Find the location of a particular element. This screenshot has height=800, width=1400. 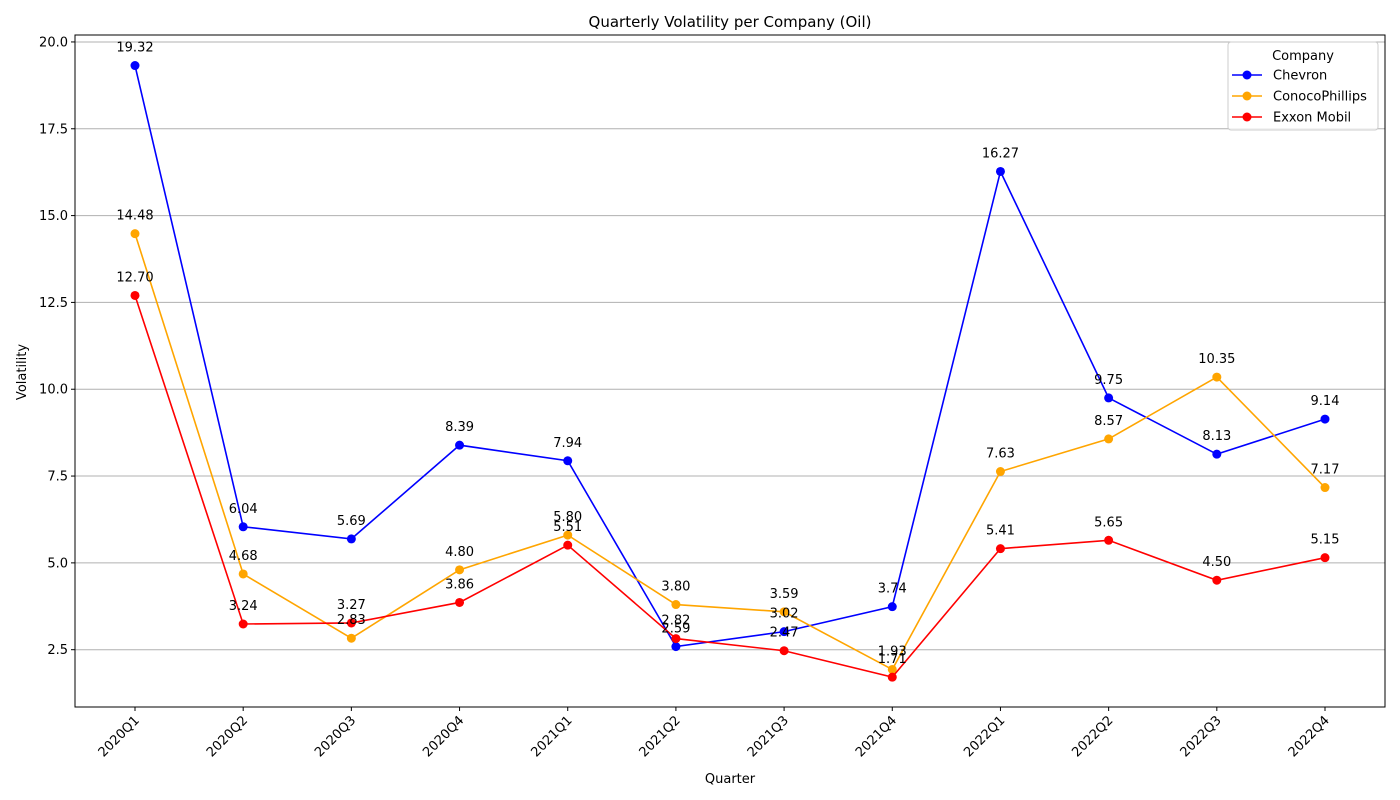

y-tick-label: 20.0 is located at coordinates (53, 42).